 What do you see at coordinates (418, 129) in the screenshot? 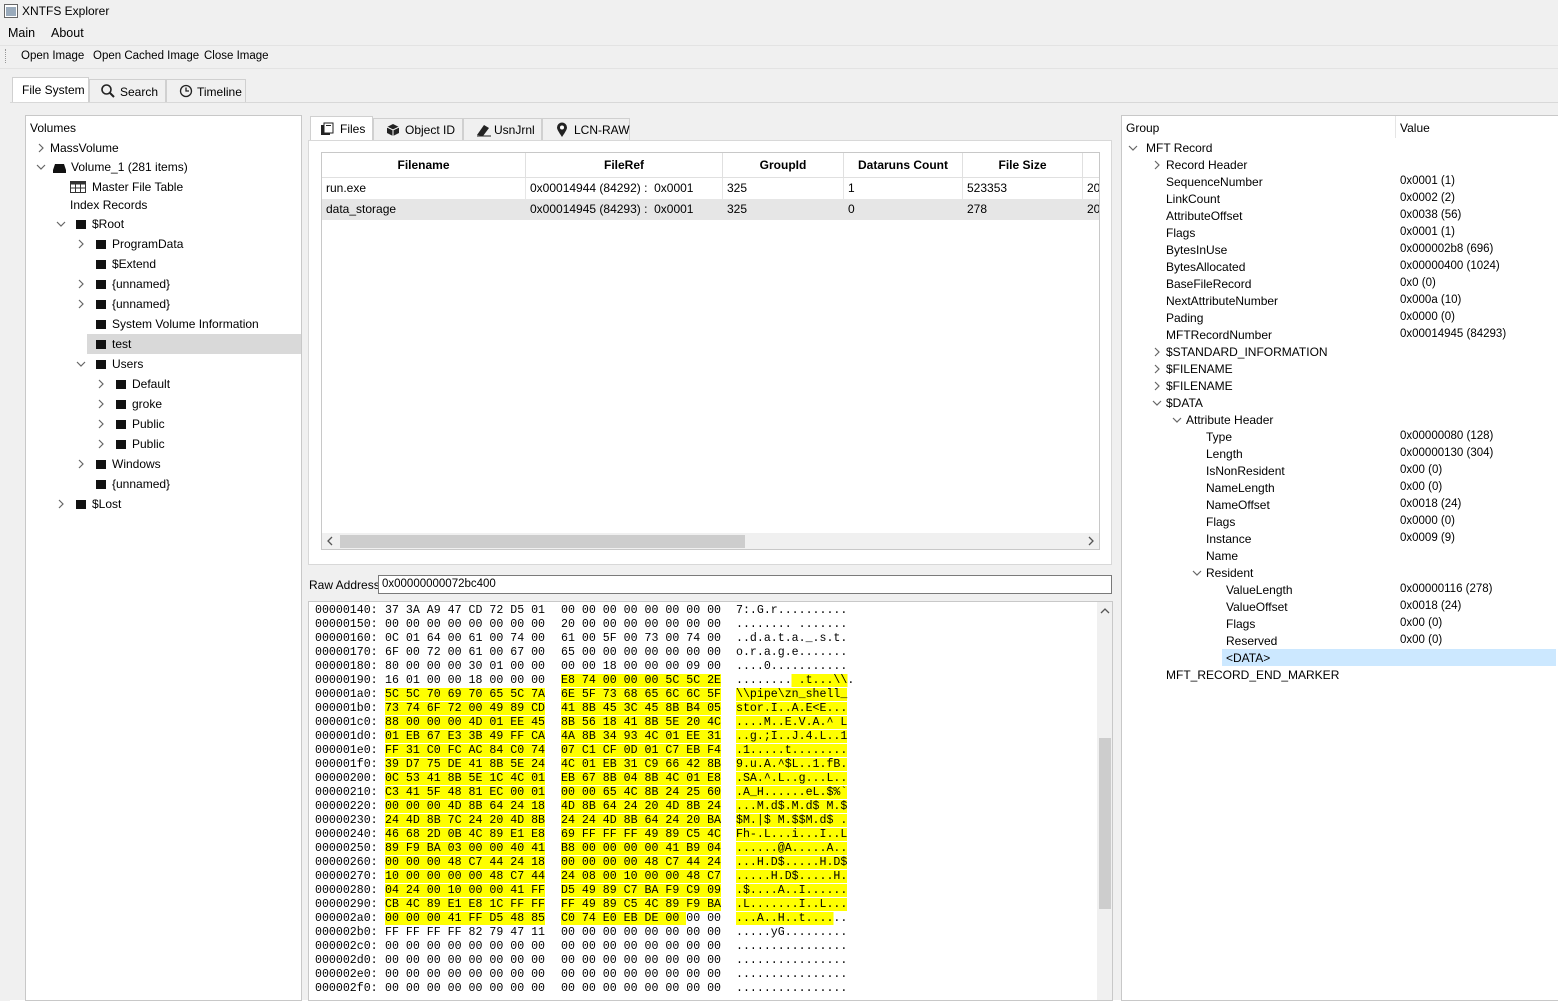
I see `tab-object-id: Object ID` at bounding box center [418, 129].